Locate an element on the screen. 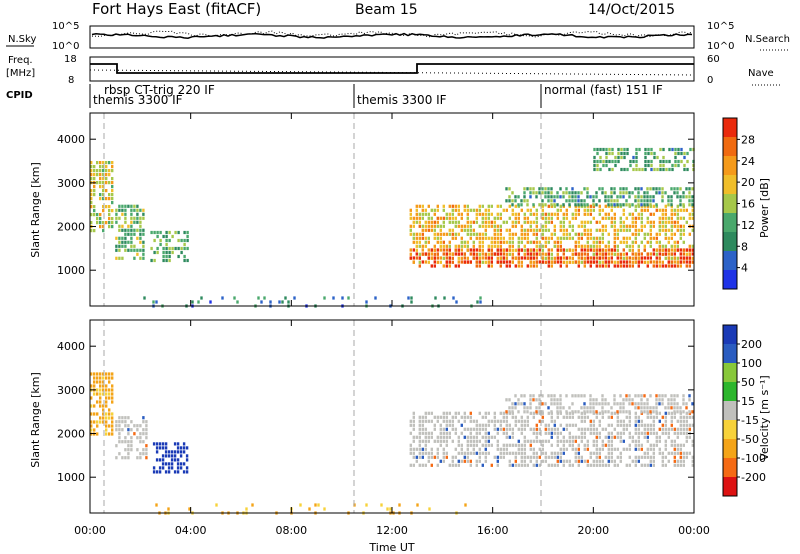 The image size is (800, 554). velocity-y-label: Slant Range [km] is located at coordinates (35, 420).